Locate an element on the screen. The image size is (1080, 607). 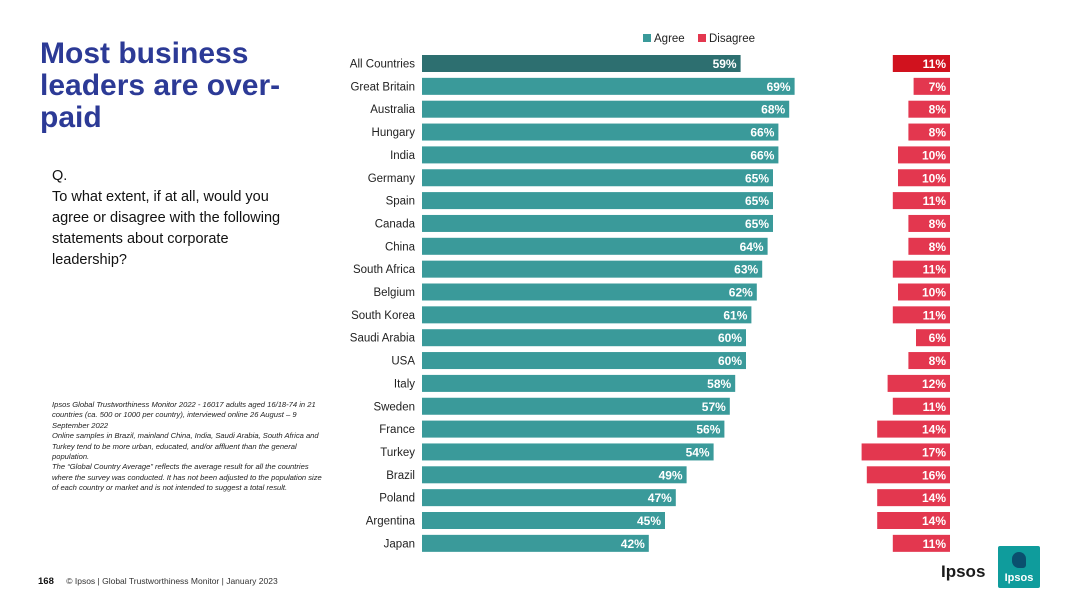
agree-value-label: 57% is located at coordinates (714, 407).